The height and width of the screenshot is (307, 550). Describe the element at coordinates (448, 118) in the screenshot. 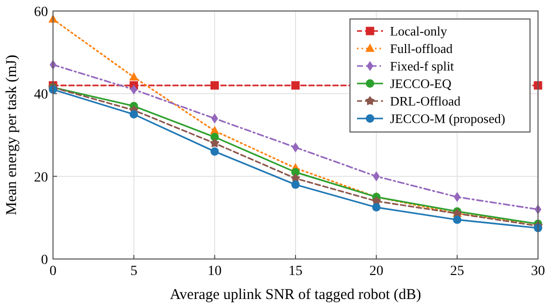

I see `legend-label: JECCO-M (proposed)` at that location.